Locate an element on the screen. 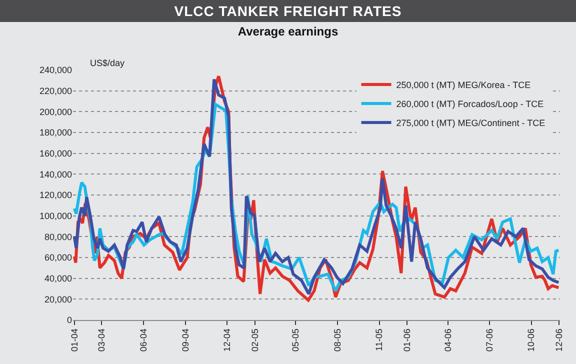 This screenshot has width=576, height=364. x-tick-label: 04-06 is located at coordinates (447, 340).